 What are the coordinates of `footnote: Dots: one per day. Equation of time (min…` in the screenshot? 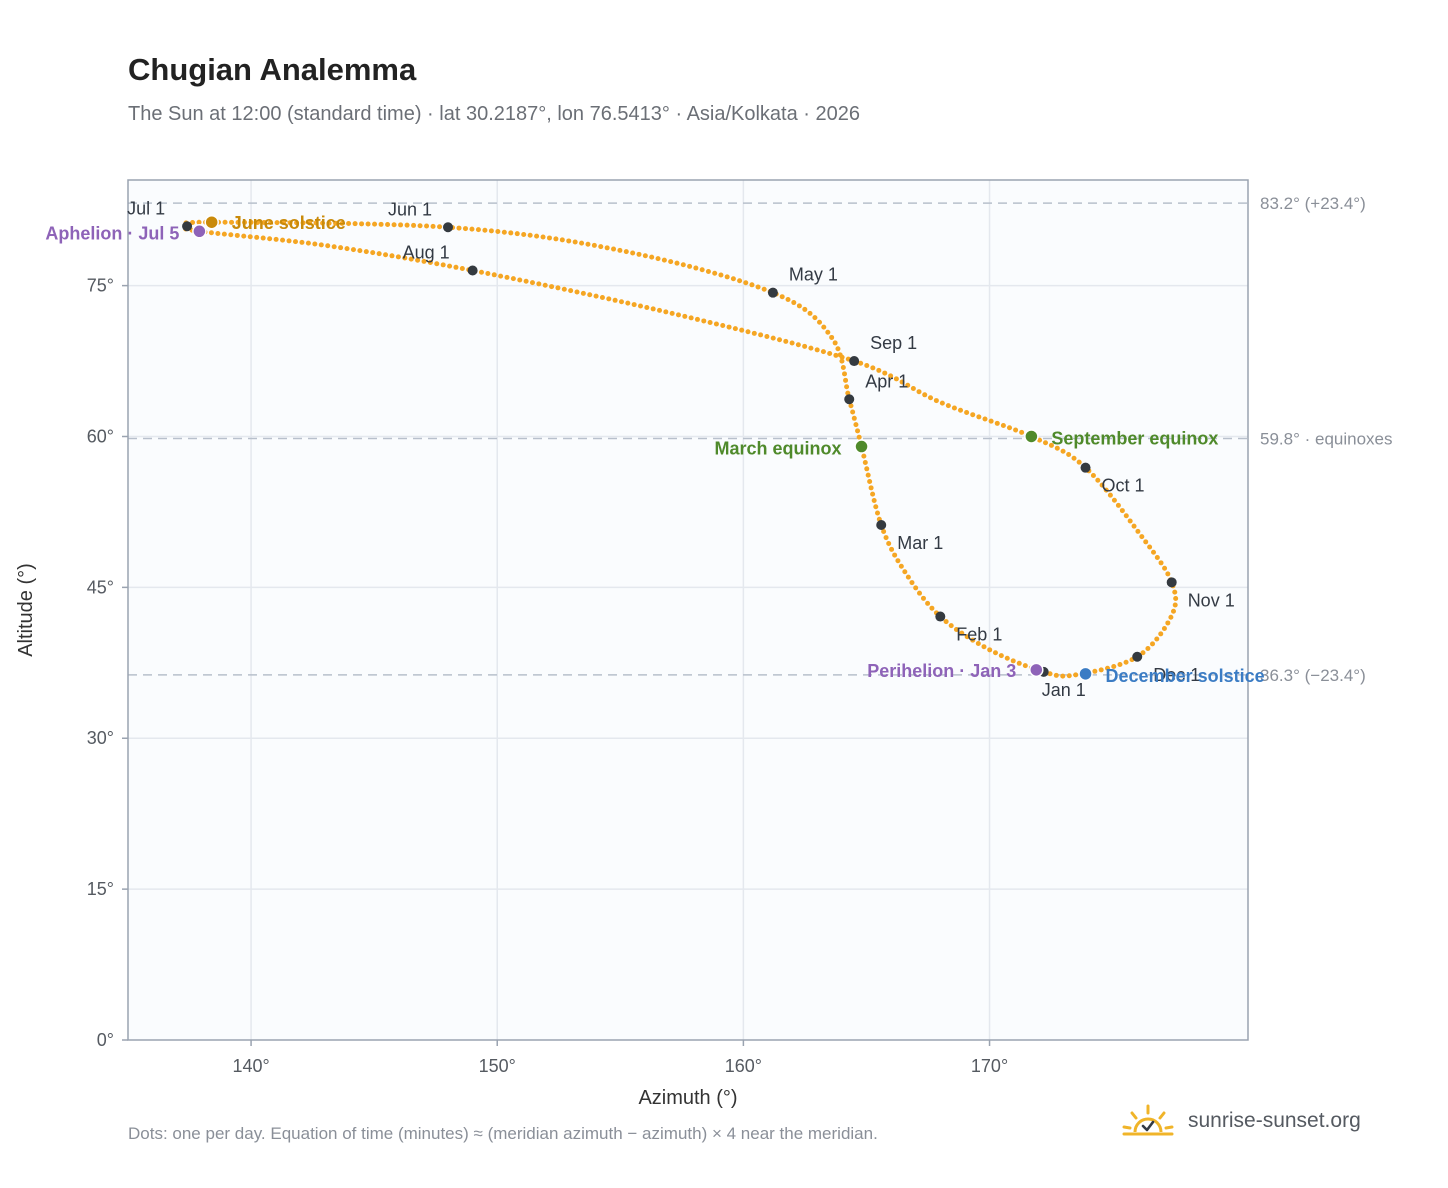 It's located at (503, 1133).